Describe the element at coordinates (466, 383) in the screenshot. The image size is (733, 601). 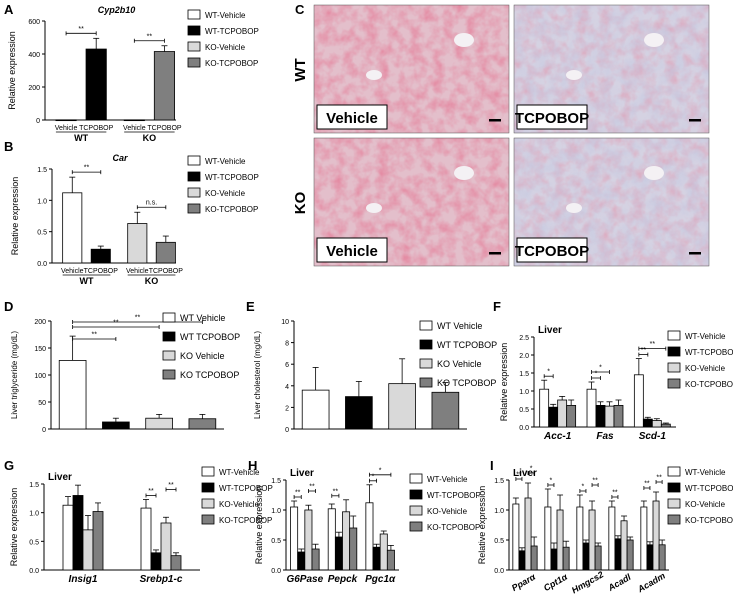
I see `legend-entry: KO TCPOBOP` at that location.